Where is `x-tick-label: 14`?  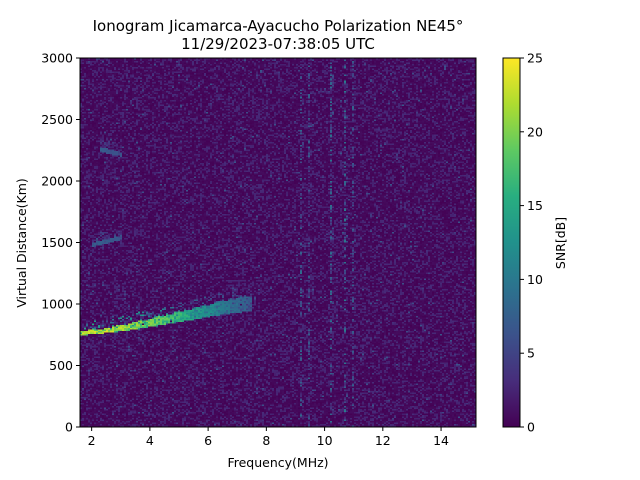 x-tick-label: 14 is located at coordinates (441, 440).